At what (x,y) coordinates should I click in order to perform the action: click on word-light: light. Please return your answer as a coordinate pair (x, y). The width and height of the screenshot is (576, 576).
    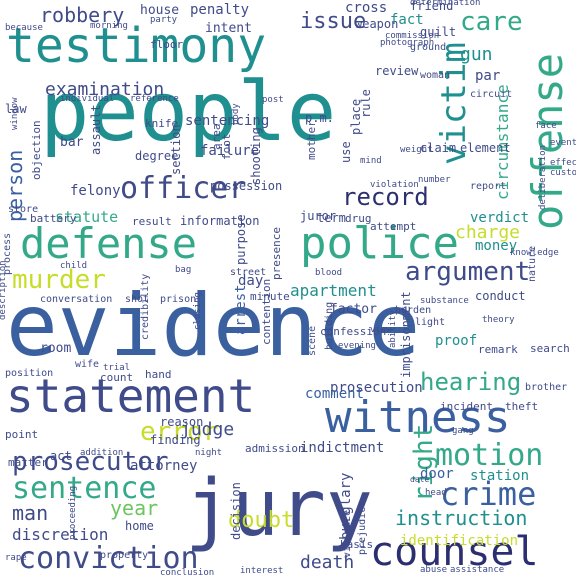
    Looking at the image, I should click on (430, 322).